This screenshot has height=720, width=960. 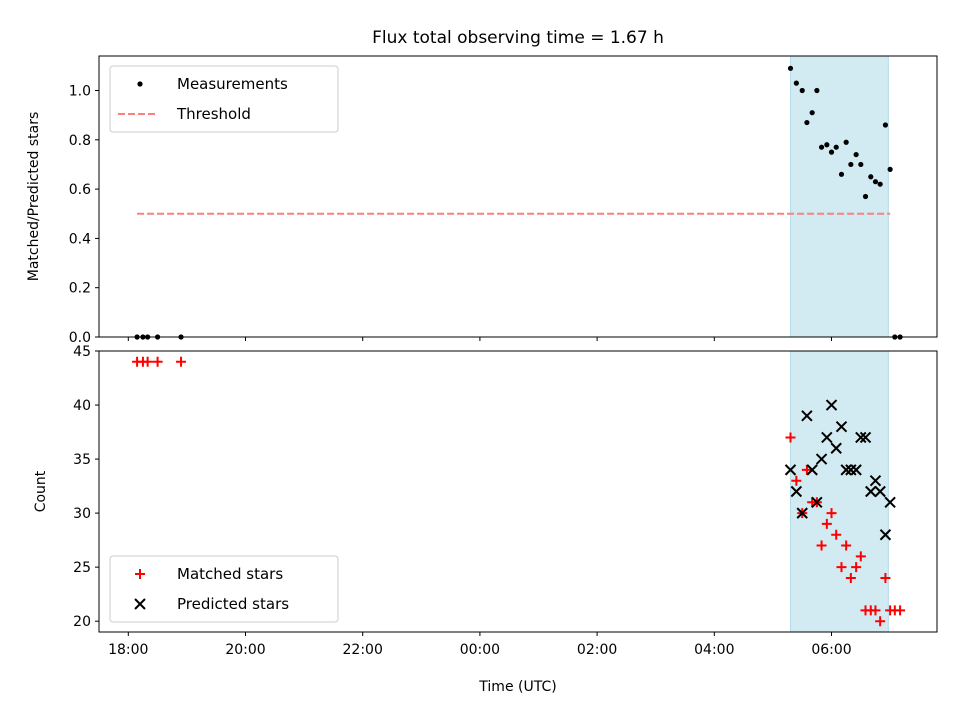 What do you see at coordinates (80, 289) in the screenshot?
I see `top-y-tick-label: 0.2` at bounding box center [80, 289].